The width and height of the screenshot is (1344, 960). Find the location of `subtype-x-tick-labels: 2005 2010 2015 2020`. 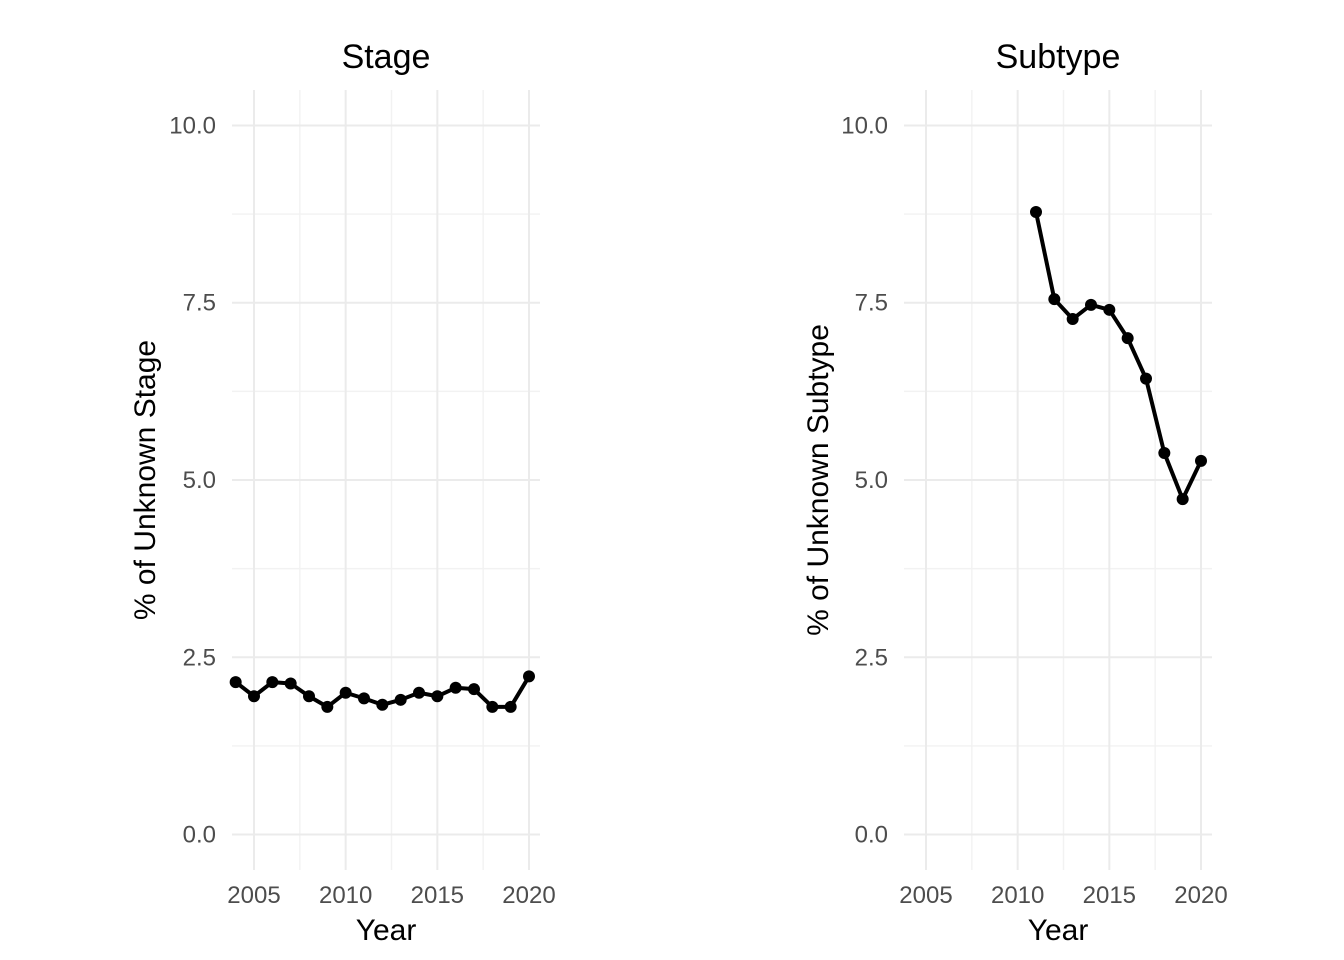

subtype-x-tick-labels: 2005 2010 2015 2020 is located at coordinates (1063, 895).